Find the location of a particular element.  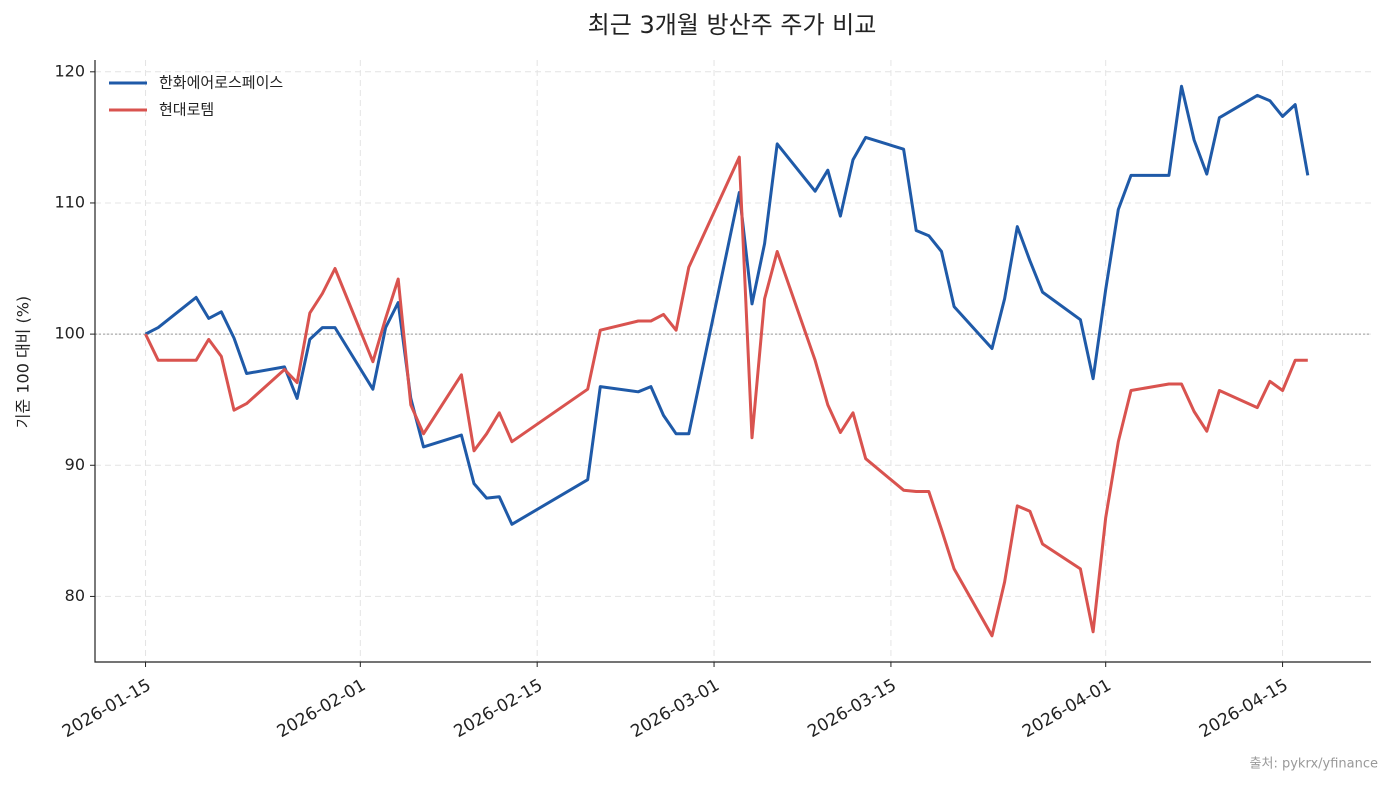

x-tick-label: 2026-02-15 is located at coordinates (499, 708).